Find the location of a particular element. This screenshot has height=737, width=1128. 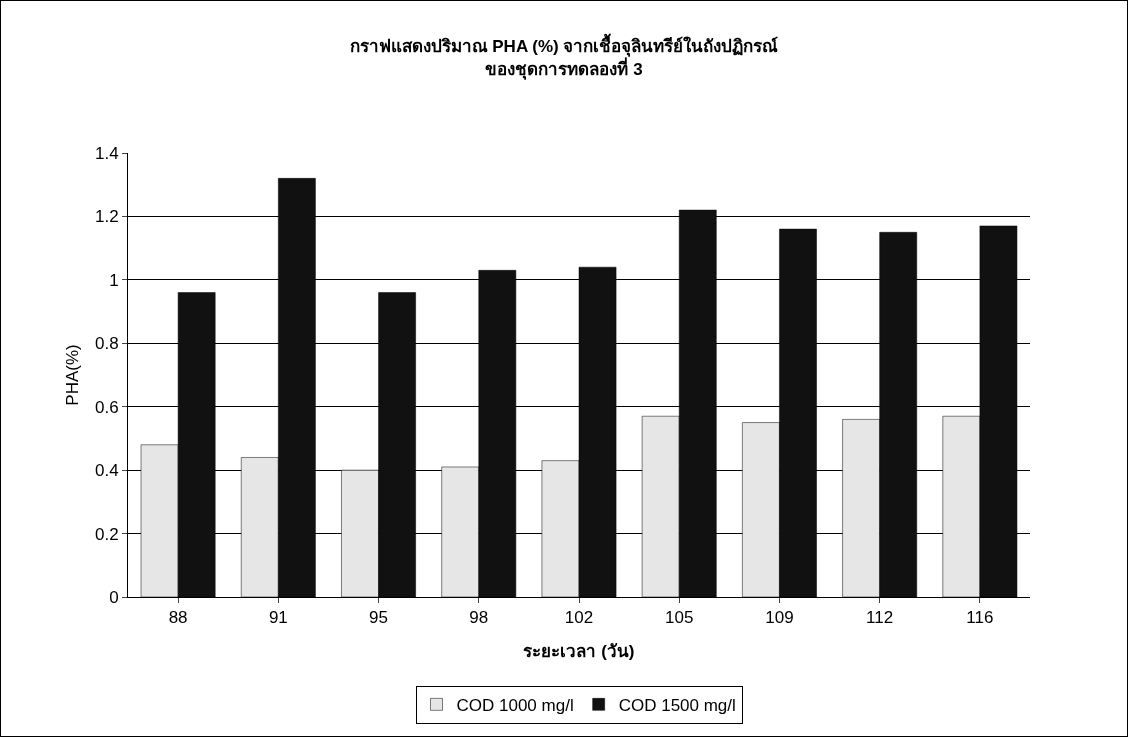

y-tick-label: 1.2 is located at coordinates (106, 217).